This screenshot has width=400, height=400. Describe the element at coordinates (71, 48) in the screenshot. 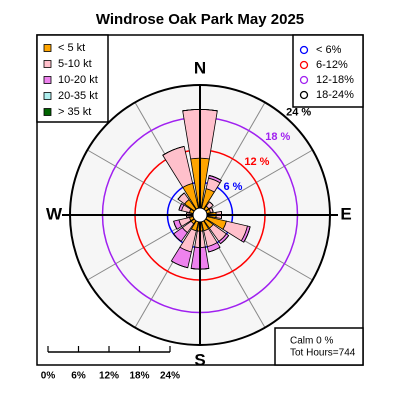

I see `legend-label: < 5 kt` at that location.